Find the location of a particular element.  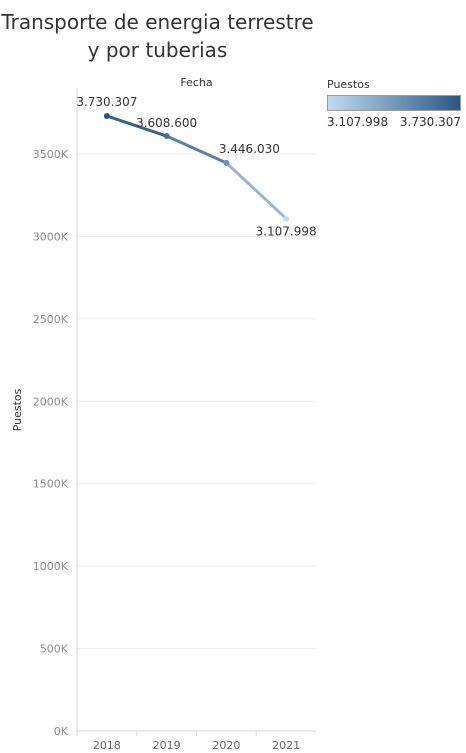

y-tick-label: 2000K is located at coordinates (51, 401).